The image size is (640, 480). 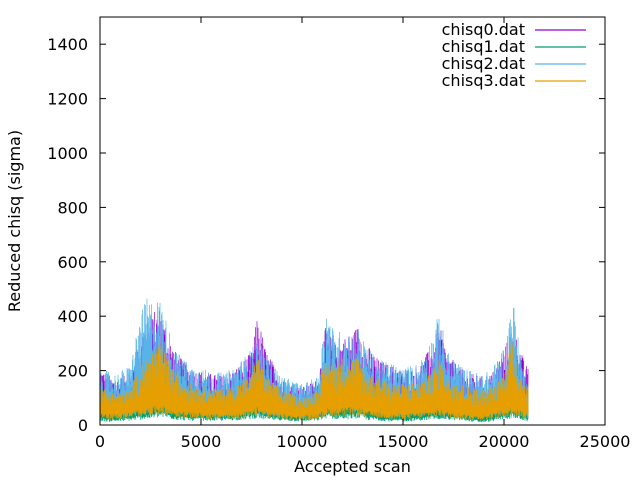 I want to click on legend-label: chisq3.dat, so click(x=483, y=80).